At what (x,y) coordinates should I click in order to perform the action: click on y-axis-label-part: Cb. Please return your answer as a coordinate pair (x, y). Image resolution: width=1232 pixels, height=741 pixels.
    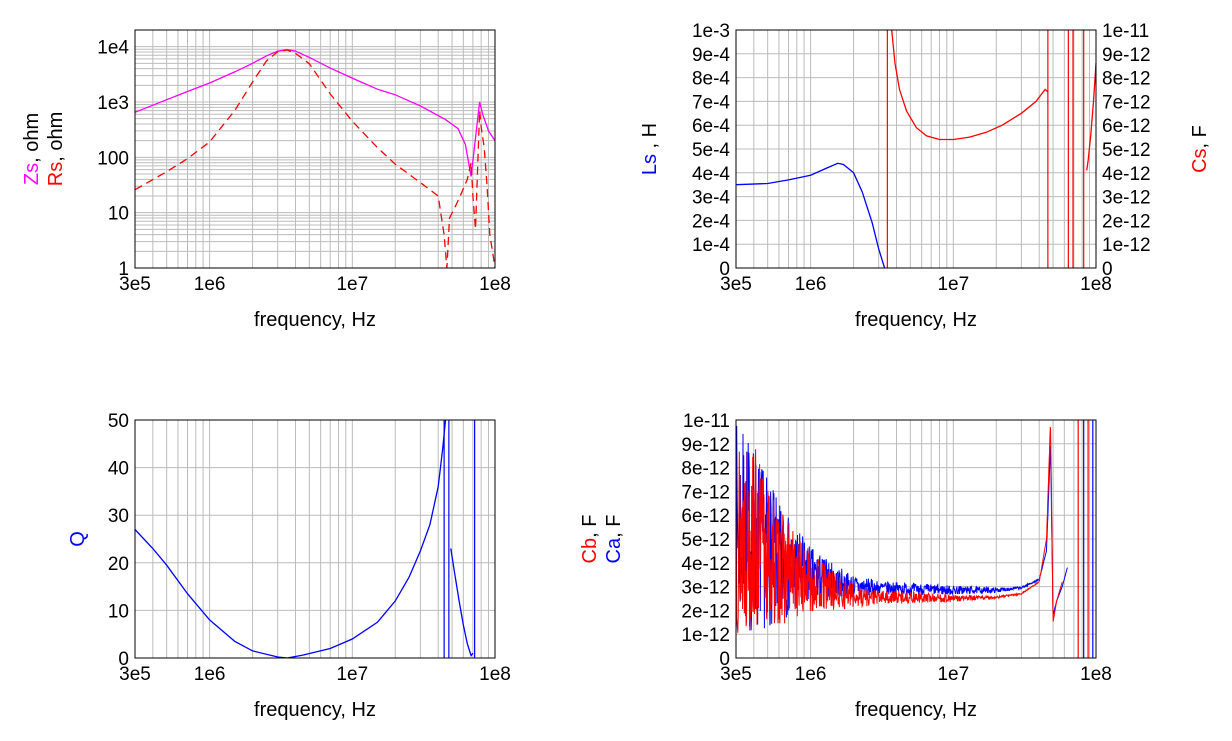
    Looking at the image, I should click on (590, 551).